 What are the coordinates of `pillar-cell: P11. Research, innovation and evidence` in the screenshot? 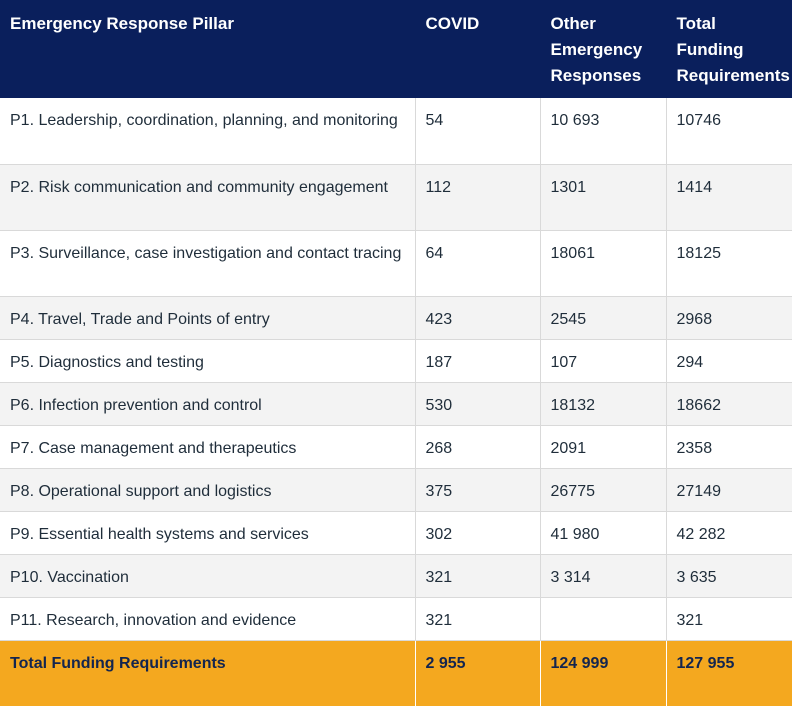 It's located at (208, 619).